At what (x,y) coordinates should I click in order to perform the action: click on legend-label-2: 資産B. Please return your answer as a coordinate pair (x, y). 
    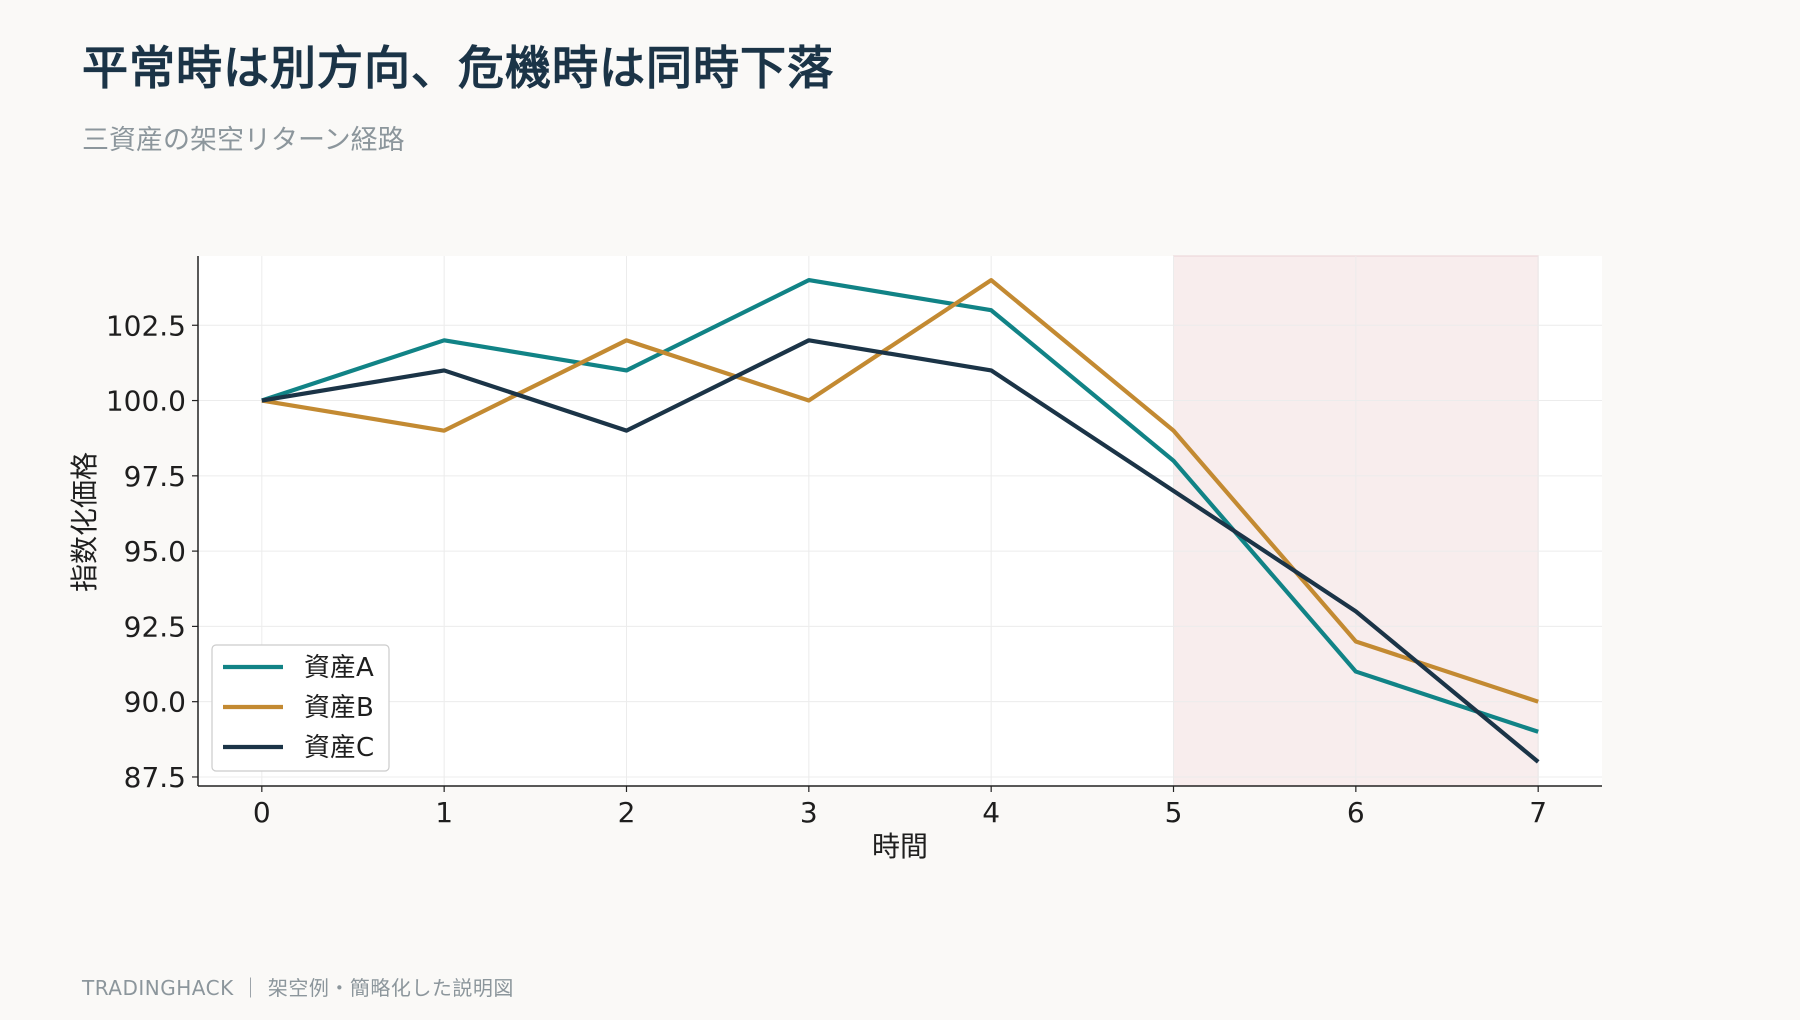
    Looking at the image, I should click on (339, 708).